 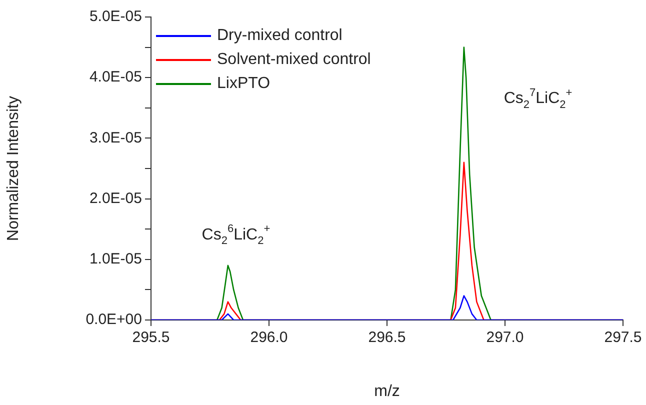 I want to click on y-tick-label: 1.0E-05, so click(x=115, y=259).